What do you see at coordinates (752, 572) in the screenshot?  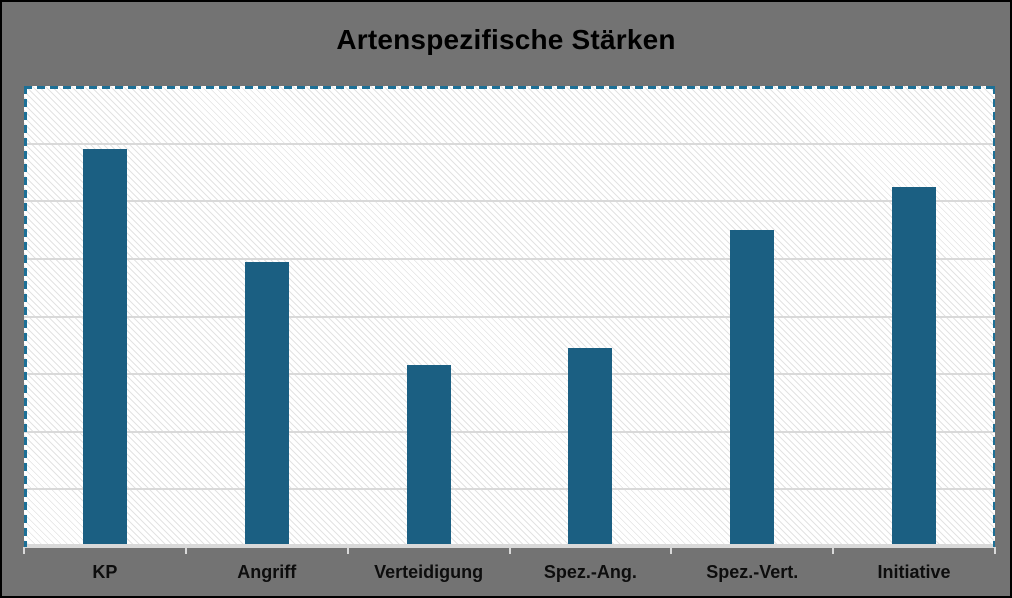 I see `x-axis-label: Spez.-Vert.` at bounding box center [752, 572].